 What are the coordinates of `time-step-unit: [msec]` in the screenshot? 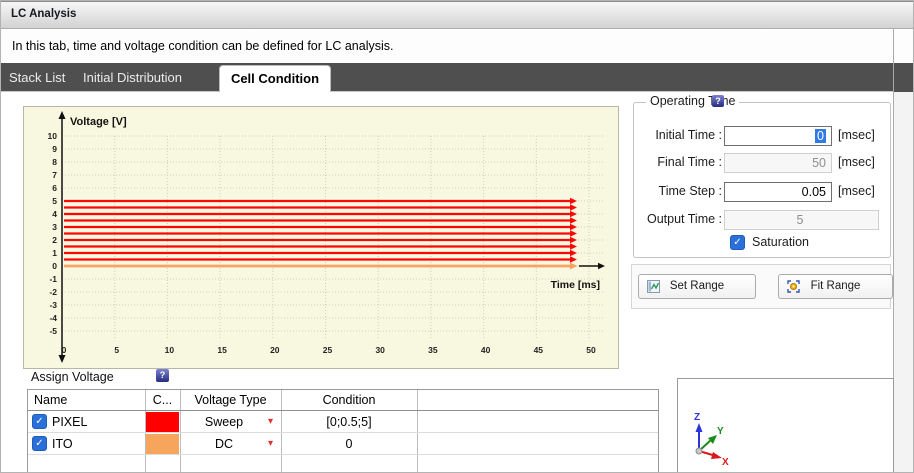 It's located at (856, 191).